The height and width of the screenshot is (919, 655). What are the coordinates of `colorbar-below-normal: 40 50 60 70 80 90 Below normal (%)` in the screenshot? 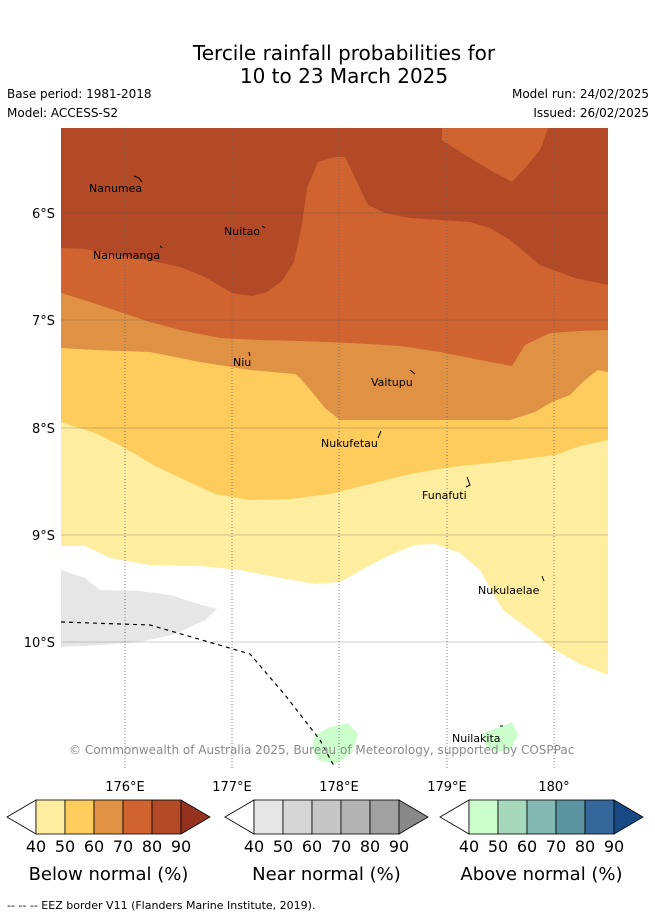 It's located at (108, 842).